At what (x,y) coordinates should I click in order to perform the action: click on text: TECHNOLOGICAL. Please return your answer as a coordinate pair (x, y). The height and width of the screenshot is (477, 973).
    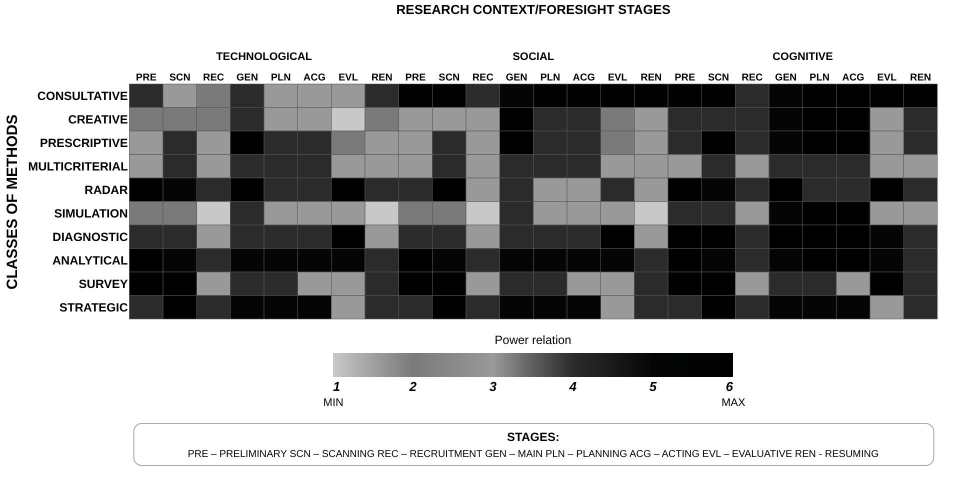
    Looking at the image, I should click on (264, 57).